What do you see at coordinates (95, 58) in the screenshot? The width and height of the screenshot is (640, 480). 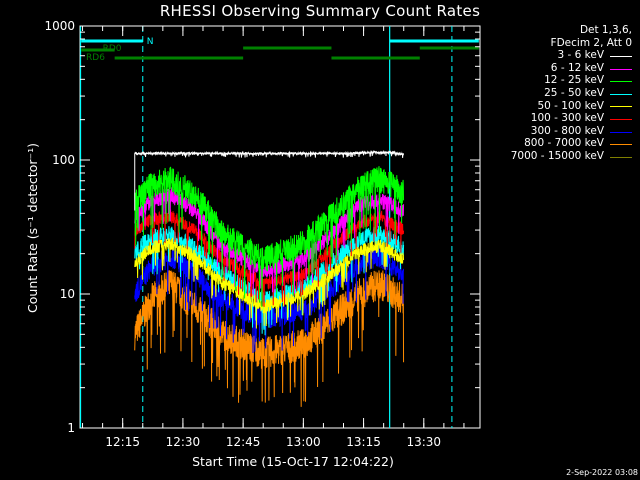 I see `decimation-label-rd6: RD6` at bounding box center [95, 58].